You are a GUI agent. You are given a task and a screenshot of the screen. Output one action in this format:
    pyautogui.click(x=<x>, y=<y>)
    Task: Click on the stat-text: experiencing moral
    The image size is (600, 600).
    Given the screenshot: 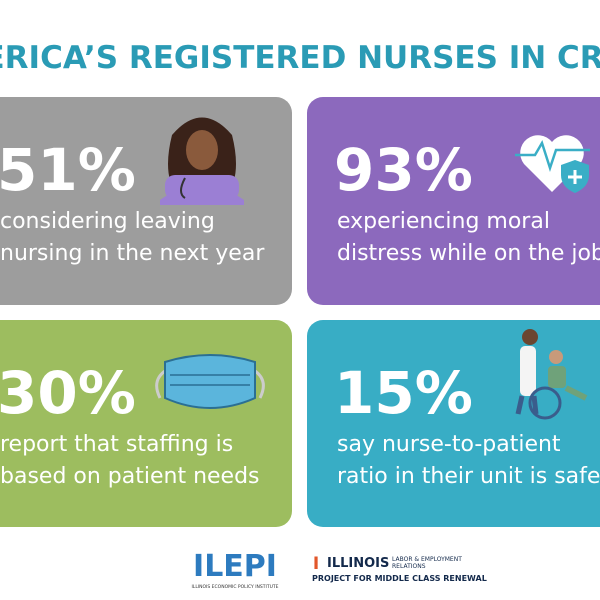 What is the action you would take?
    pyautogui.click(x=443, y=221)
    